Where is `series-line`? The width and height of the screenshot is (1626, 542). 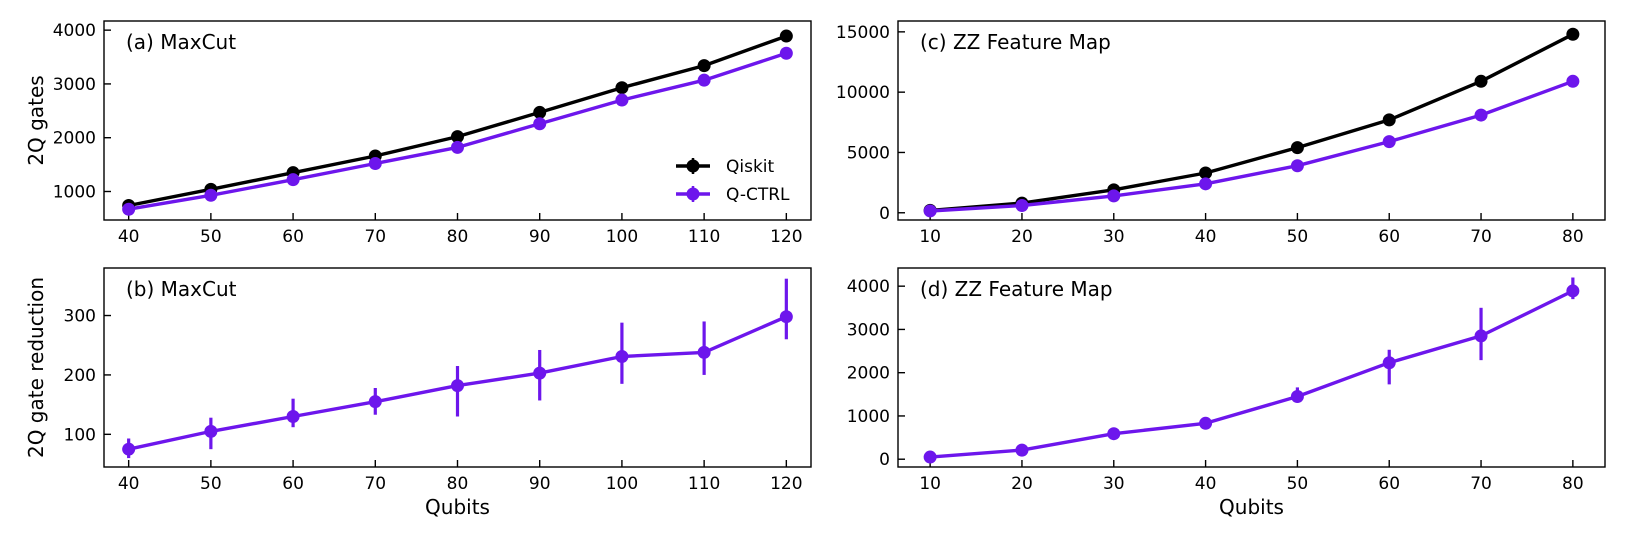
series-line is located at coordinates (1251, 374).